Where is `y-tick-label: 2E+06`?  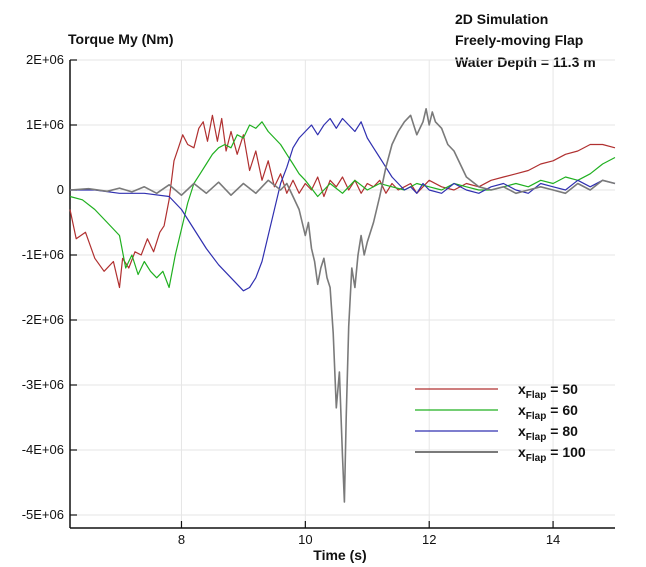 y-tick-label: 2E+06 is located at coordinates (45, 59).